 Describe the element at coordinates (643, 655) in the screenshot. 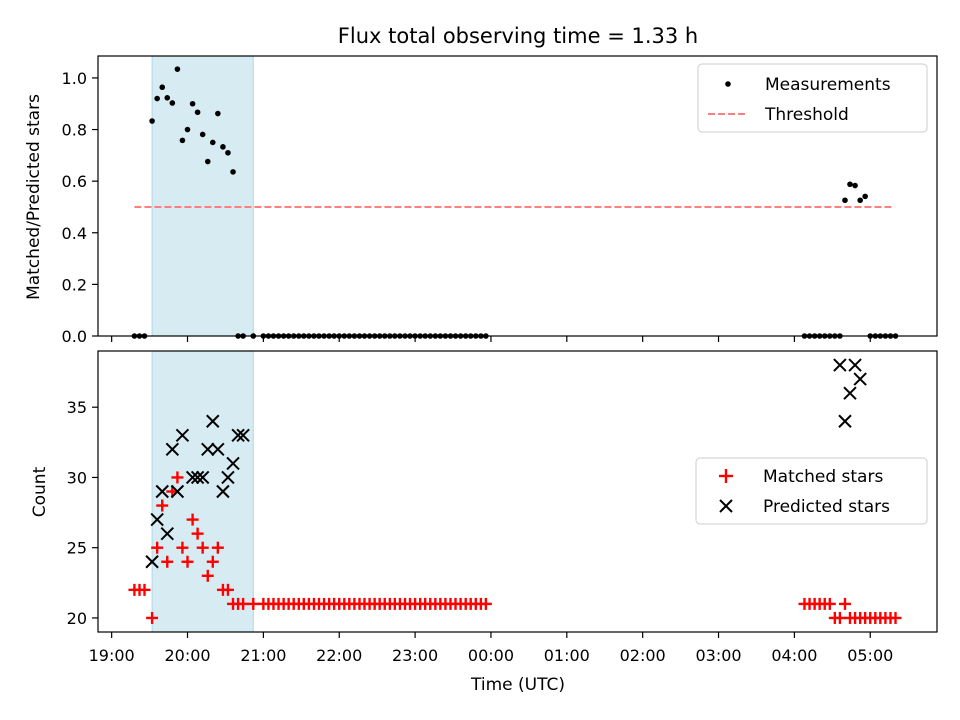

I see `x-tick-label: 02:00` at that location.